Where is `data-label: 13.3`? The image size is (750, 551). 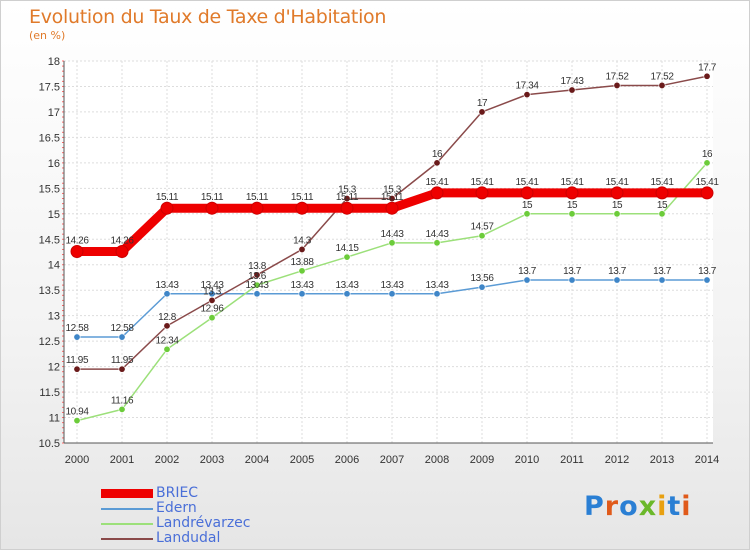
data-label: 13.3 is located at coordinates (212, 291).